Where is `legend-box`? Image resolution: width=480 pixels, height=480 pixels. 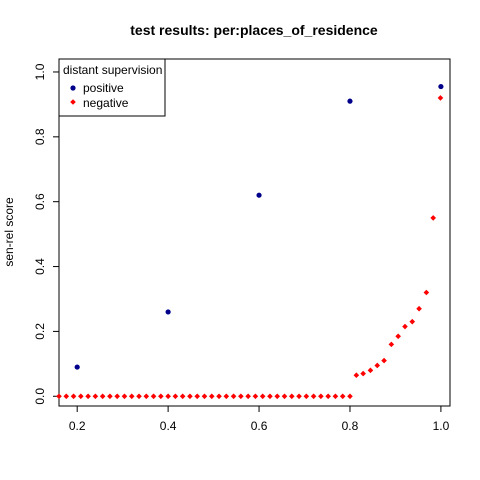
legend-box is located at coordinates (112, 87).